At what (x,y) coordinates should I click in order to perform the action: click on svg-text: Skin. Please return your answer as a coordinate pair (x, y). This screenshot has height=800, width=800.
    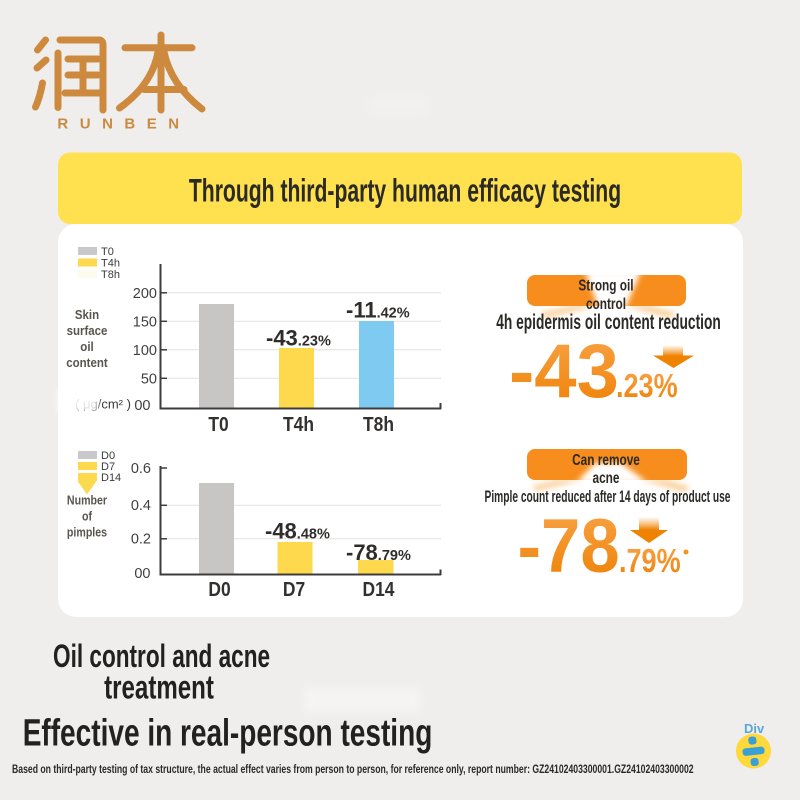
    Looking at the image, I should click on (87, 315).